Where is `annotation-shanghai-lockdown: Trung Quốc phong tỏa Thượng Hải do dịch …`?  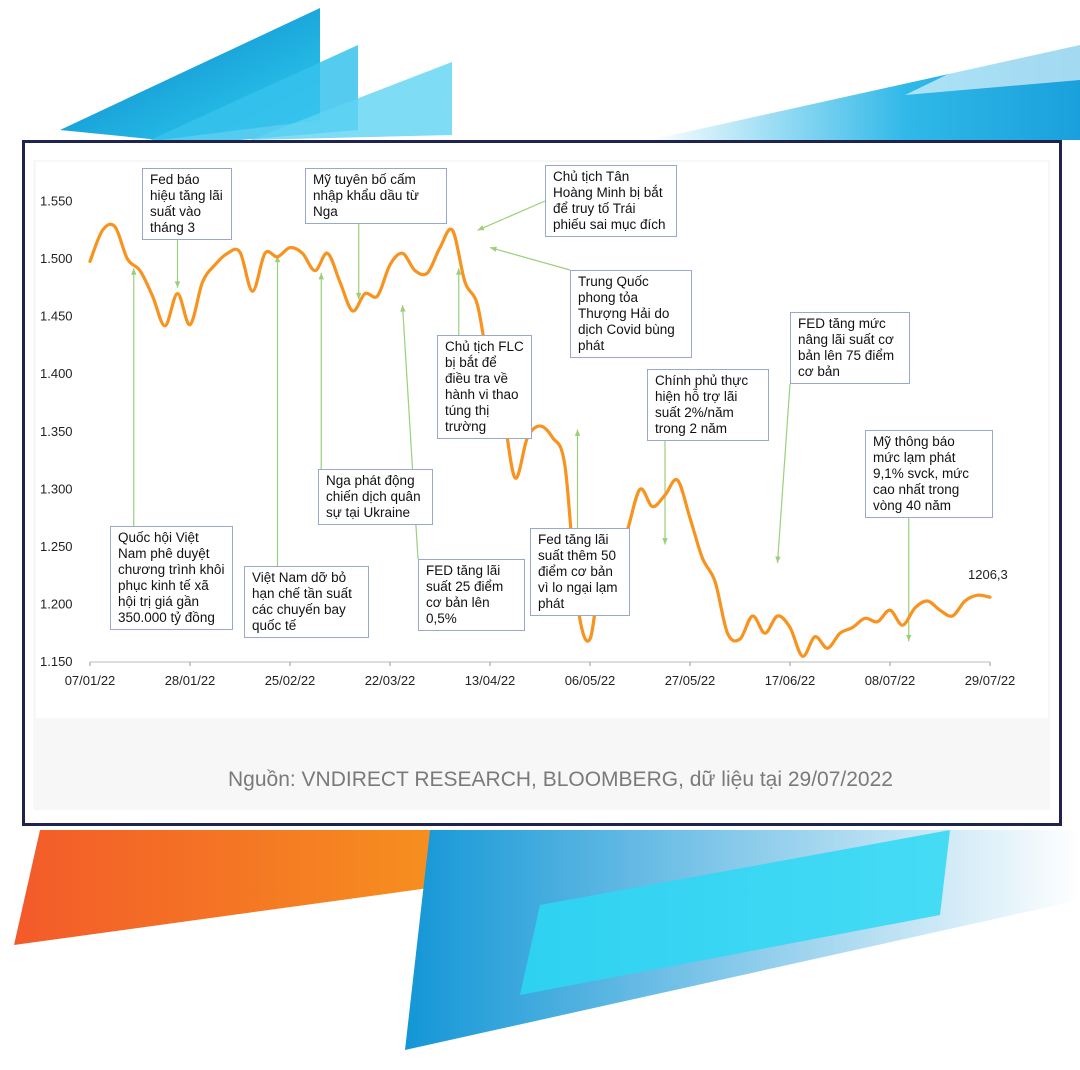 annotation-shanghai-lockdown: Trung Quốc phong tỏa Thượng Hải do dịch … is located at coordinates (631, 314).